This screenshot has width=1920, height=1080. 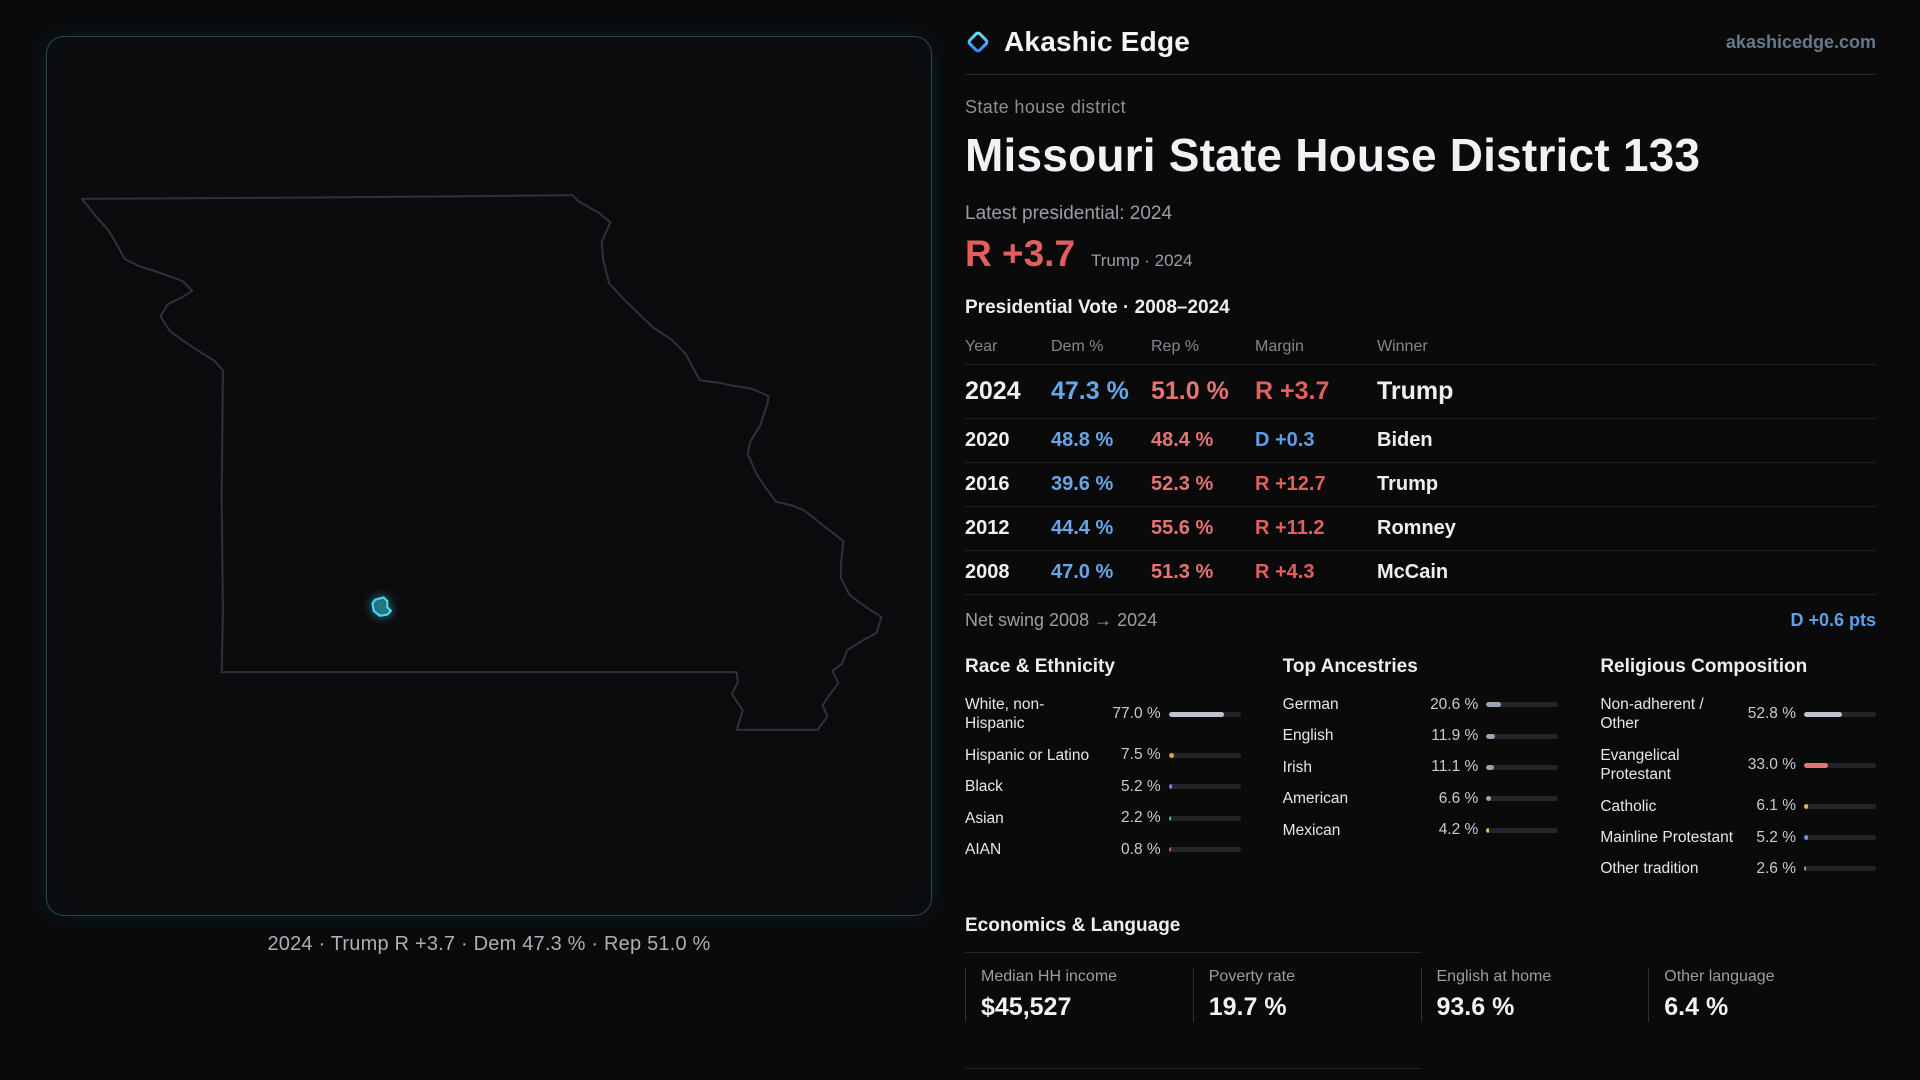 What do you see at coordinates (1738, 806) in the screenshot?
I see `demo-row: Catholic 6.1 %` at bounding box center [1738, 806].